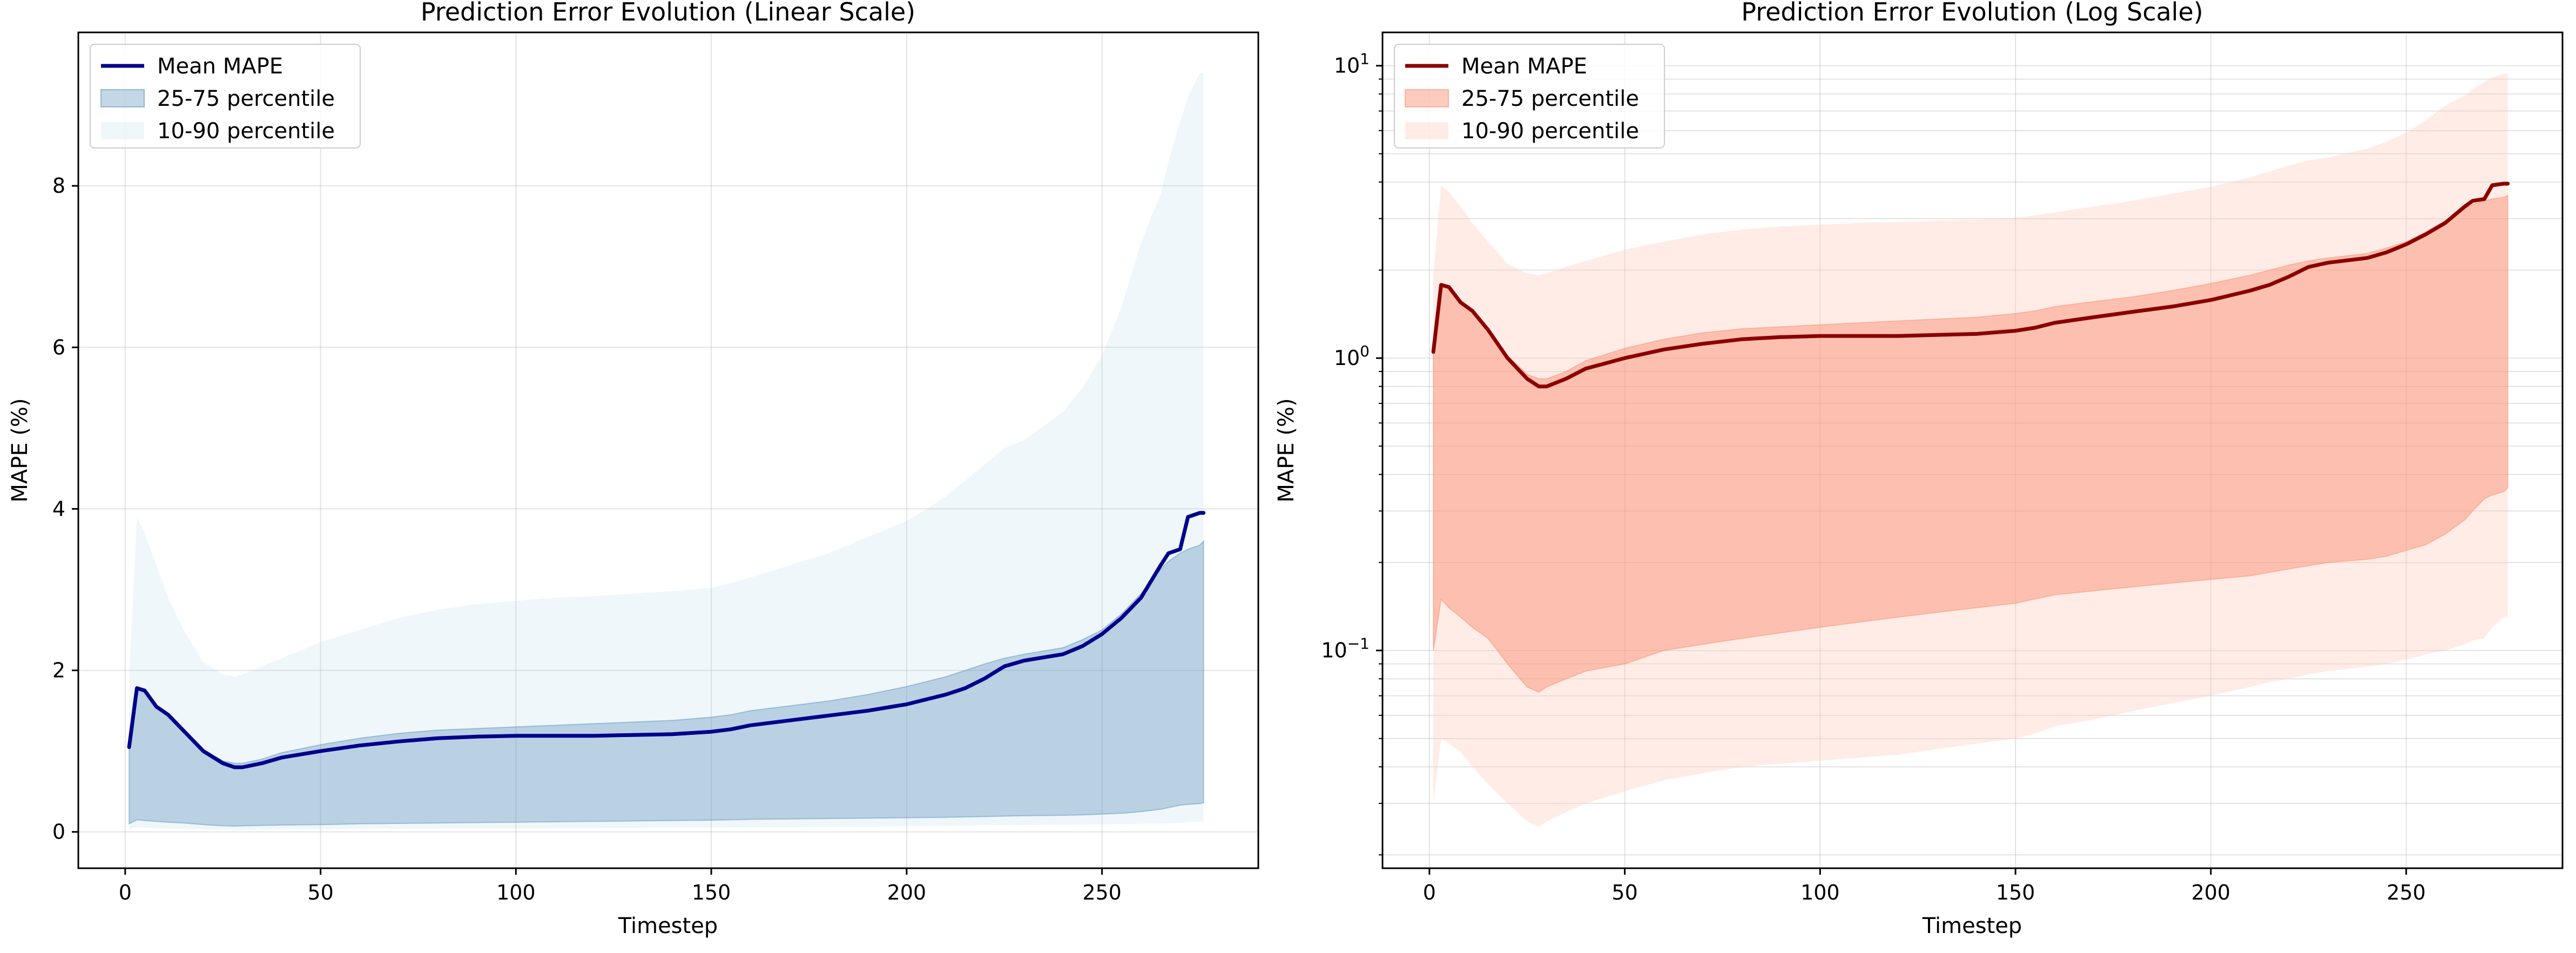  I want to click on y-axis-ticks: 0 2 4 6 8, so click(65, 509).